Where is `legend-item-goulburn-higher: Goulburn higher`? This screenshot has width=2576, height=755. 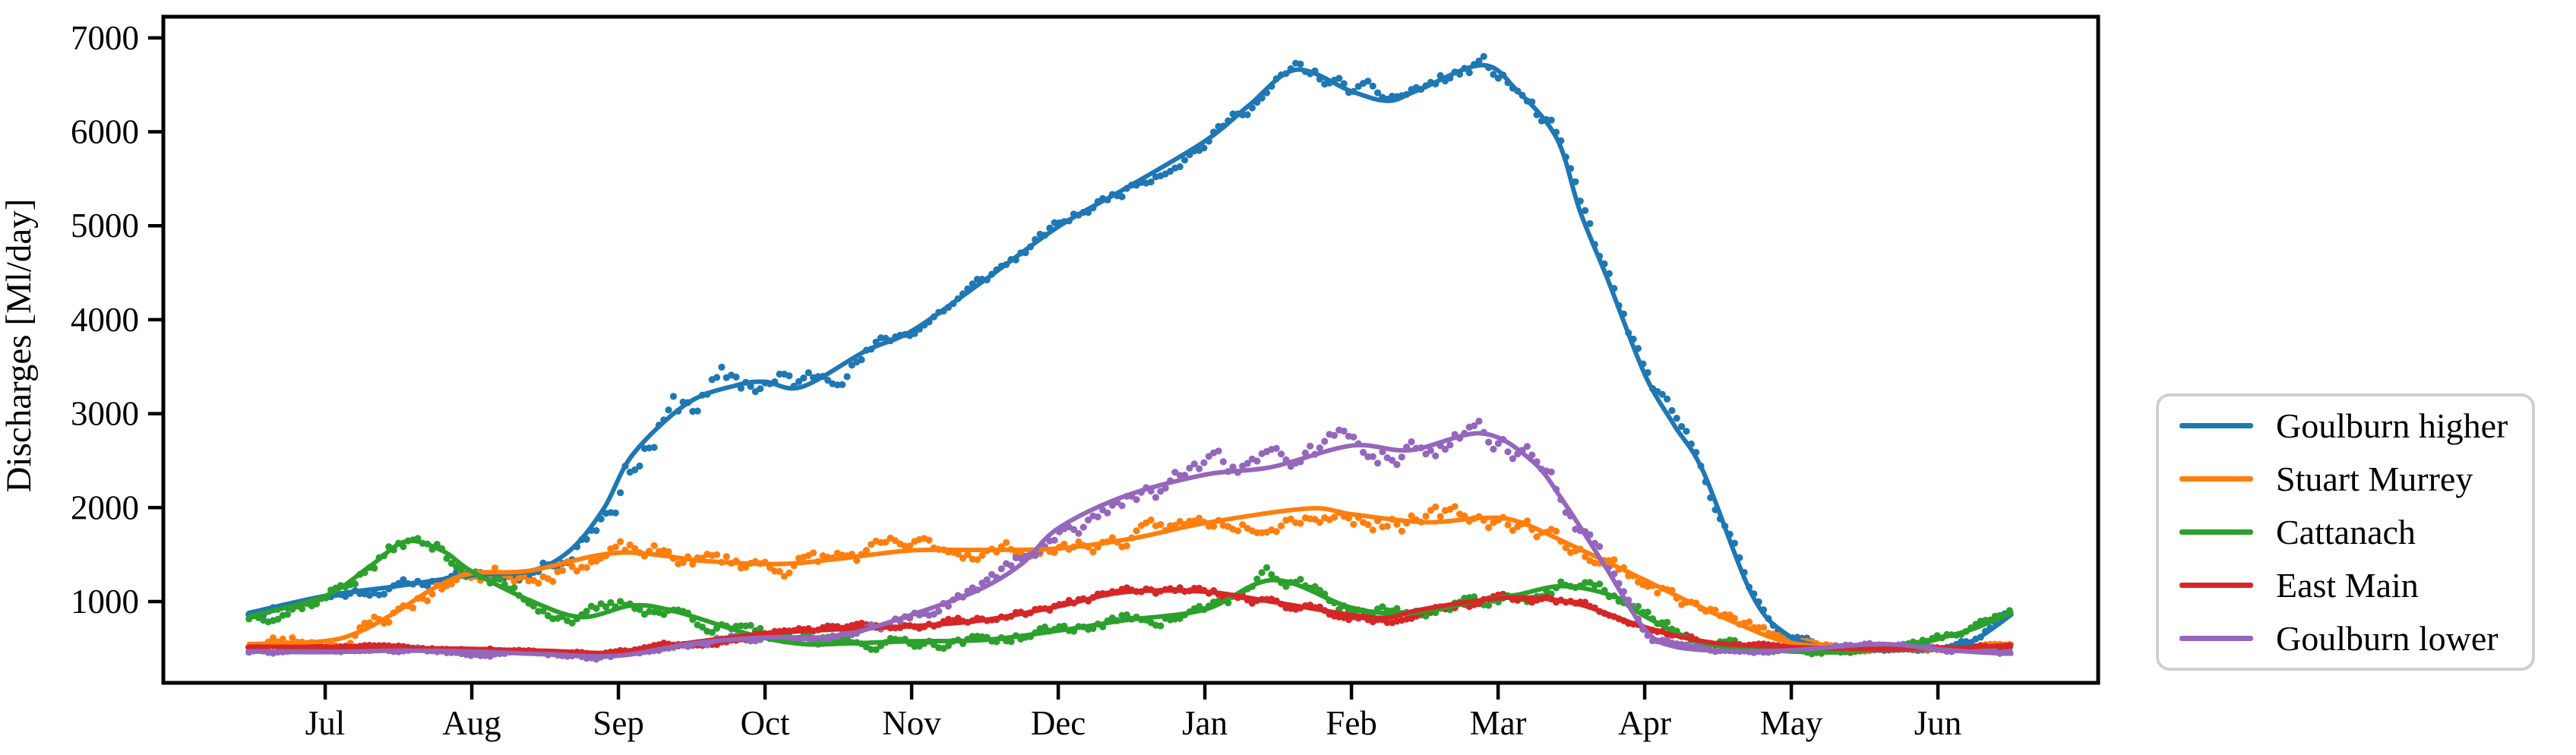
legend-item-goulburn-higher: Goulburn higher is located at coordinates (2355, 425).